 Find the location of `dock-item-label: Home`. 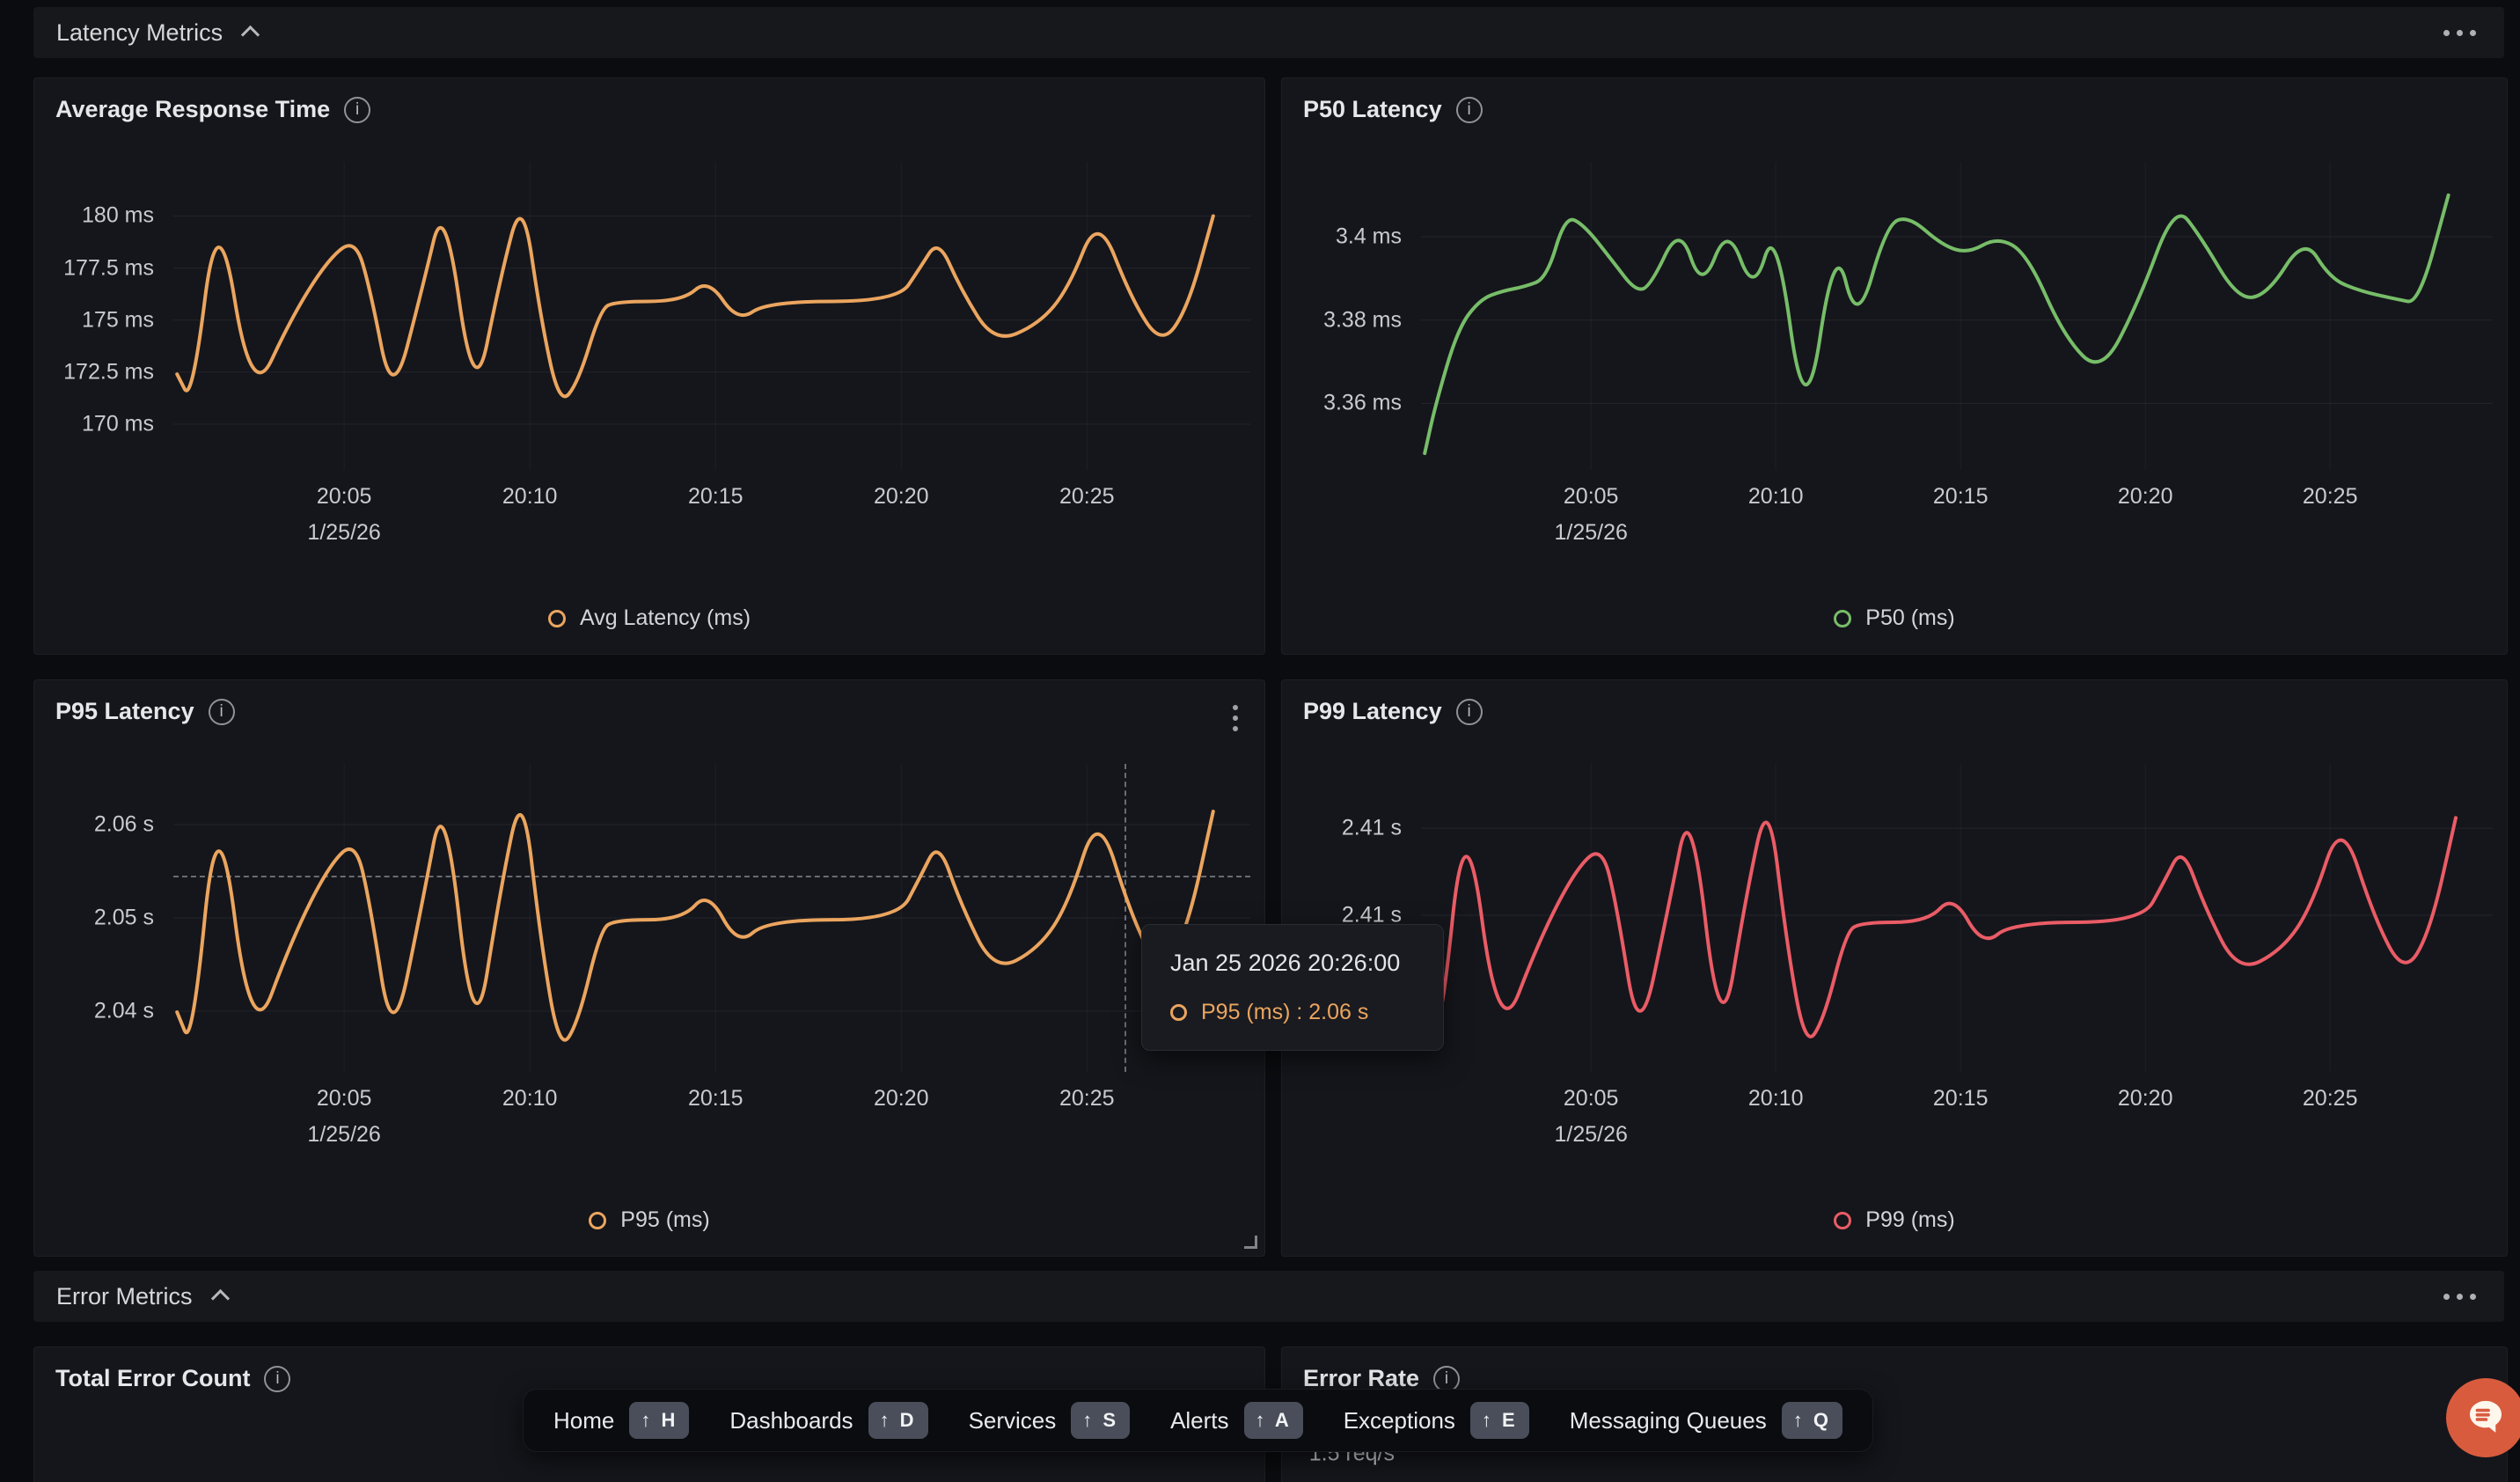

dock-item-label: Home is located at coordinates (584, 1420).